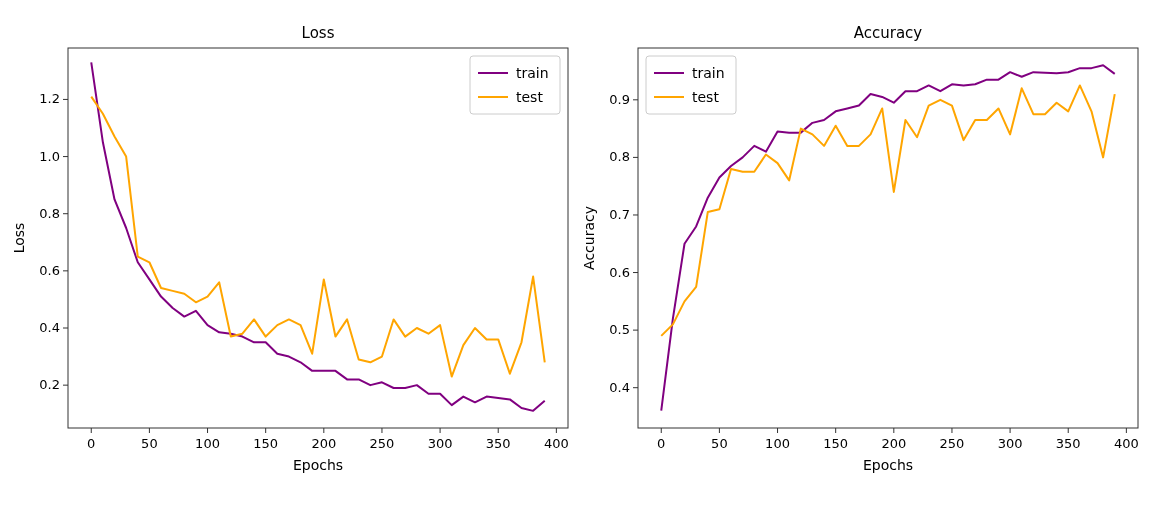  What do you see at coordinates (49, 385) in the screenshot?
I see `y-tick-label: 0.2` at bounding box center [49, 385].